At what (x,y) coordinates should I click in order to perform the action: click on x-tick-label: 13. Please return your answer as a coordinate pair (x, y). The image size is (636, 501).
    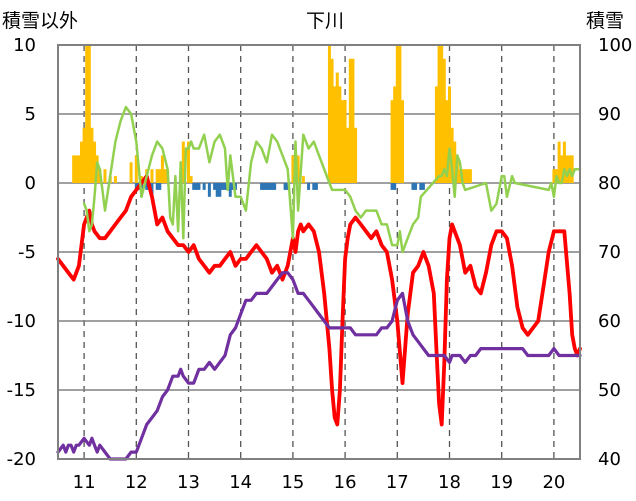
    Looking at the image, I should click on (188, 482).